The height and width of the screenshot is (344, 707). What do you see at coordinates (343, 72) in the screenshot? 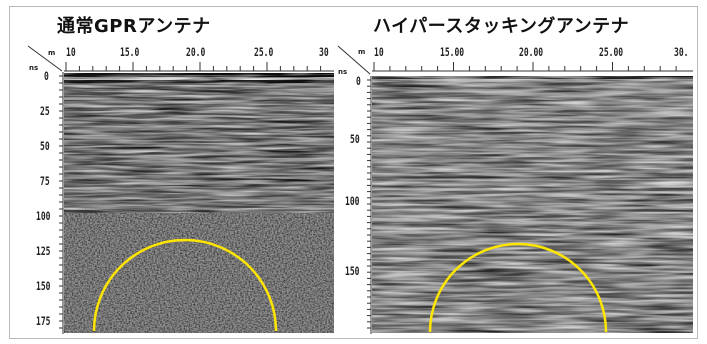
I see `right-y-unit-label: ns` at bounding box center [343, 72].